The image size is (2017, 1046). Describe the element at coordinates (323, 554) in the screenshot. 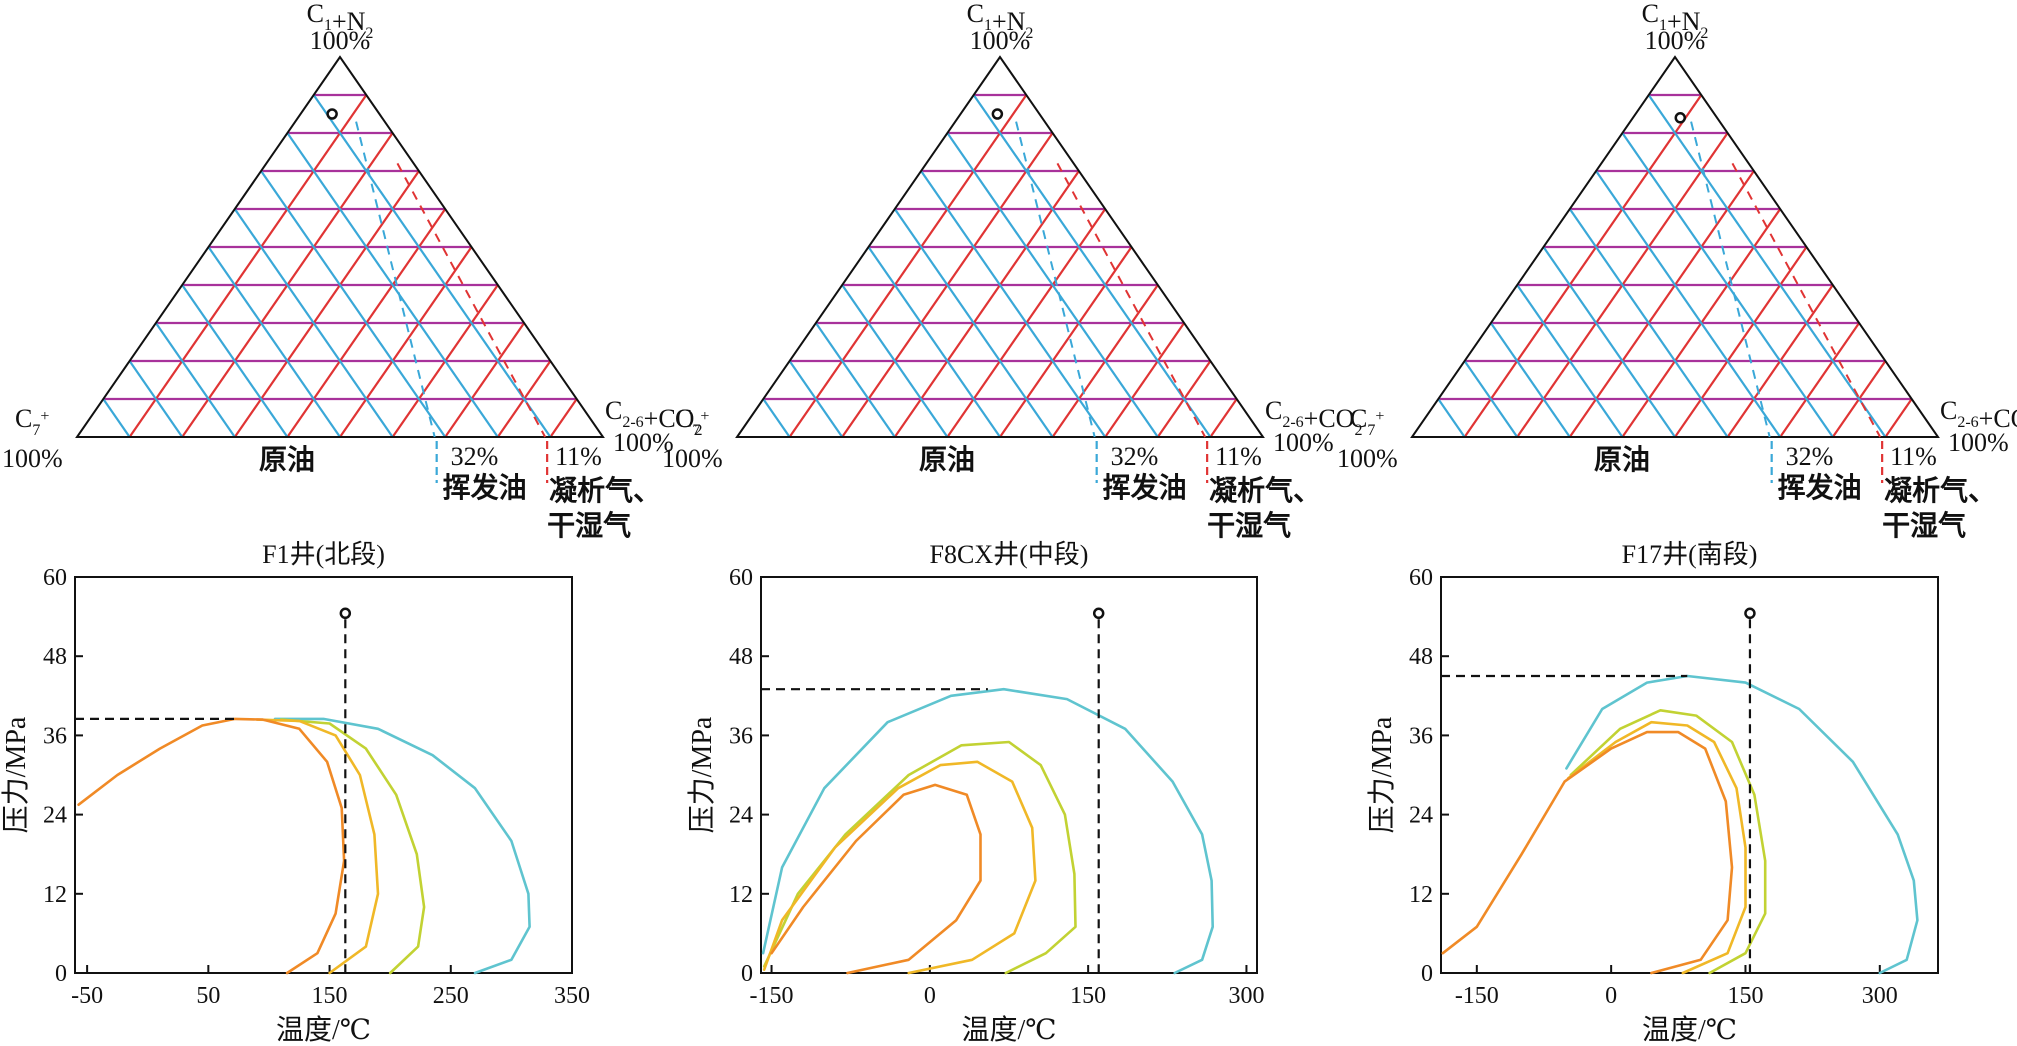

I see `panel-title: F1井(北段)` at that location.